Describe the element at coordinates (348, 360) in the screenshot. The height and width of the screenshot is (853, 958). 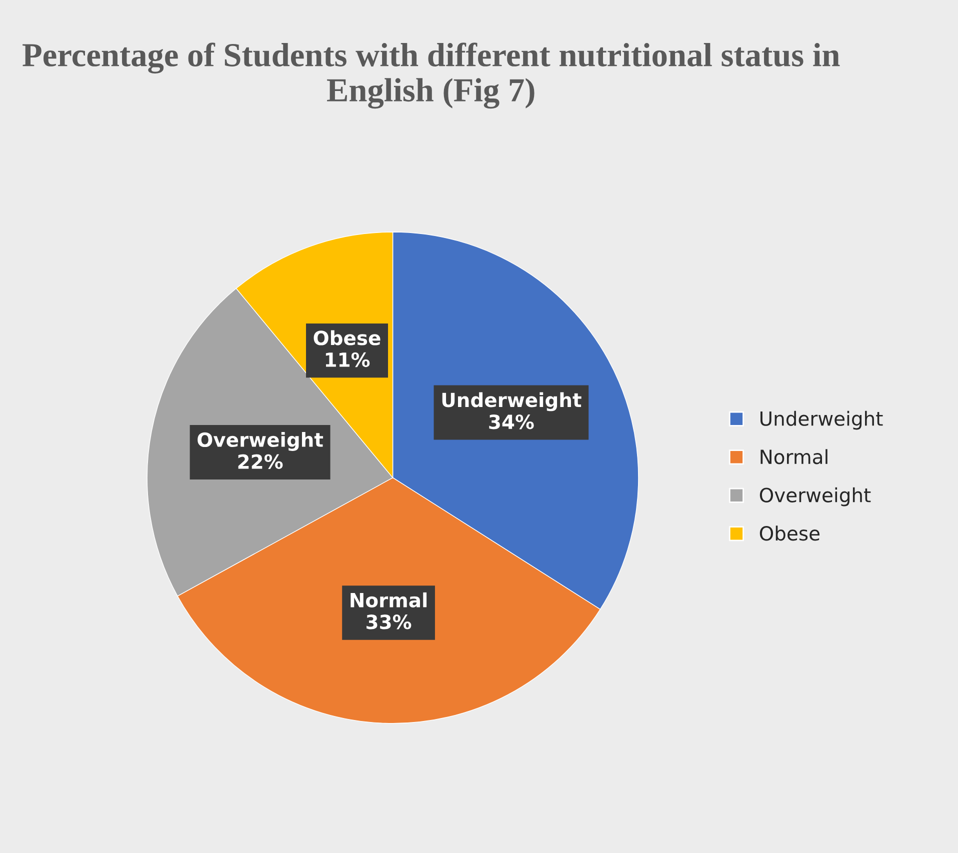
I see `data-label: 11%` at that location.